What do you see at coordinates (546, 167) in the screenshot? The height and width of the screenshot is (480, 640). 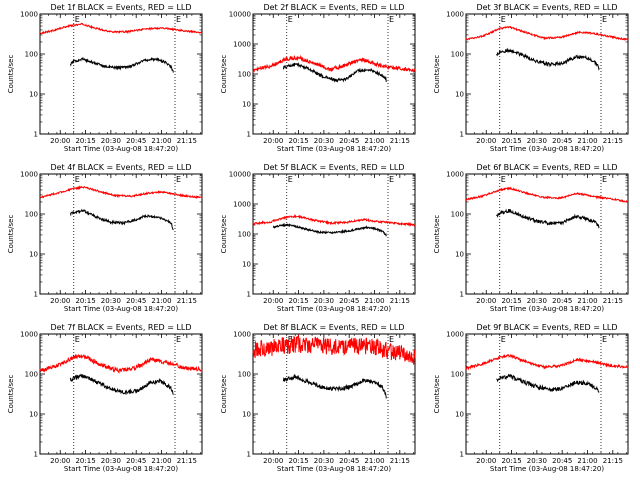 I see `chart-title: Det 6f BLACK = Events, RED = LLD` at bounding box center [546, 167].